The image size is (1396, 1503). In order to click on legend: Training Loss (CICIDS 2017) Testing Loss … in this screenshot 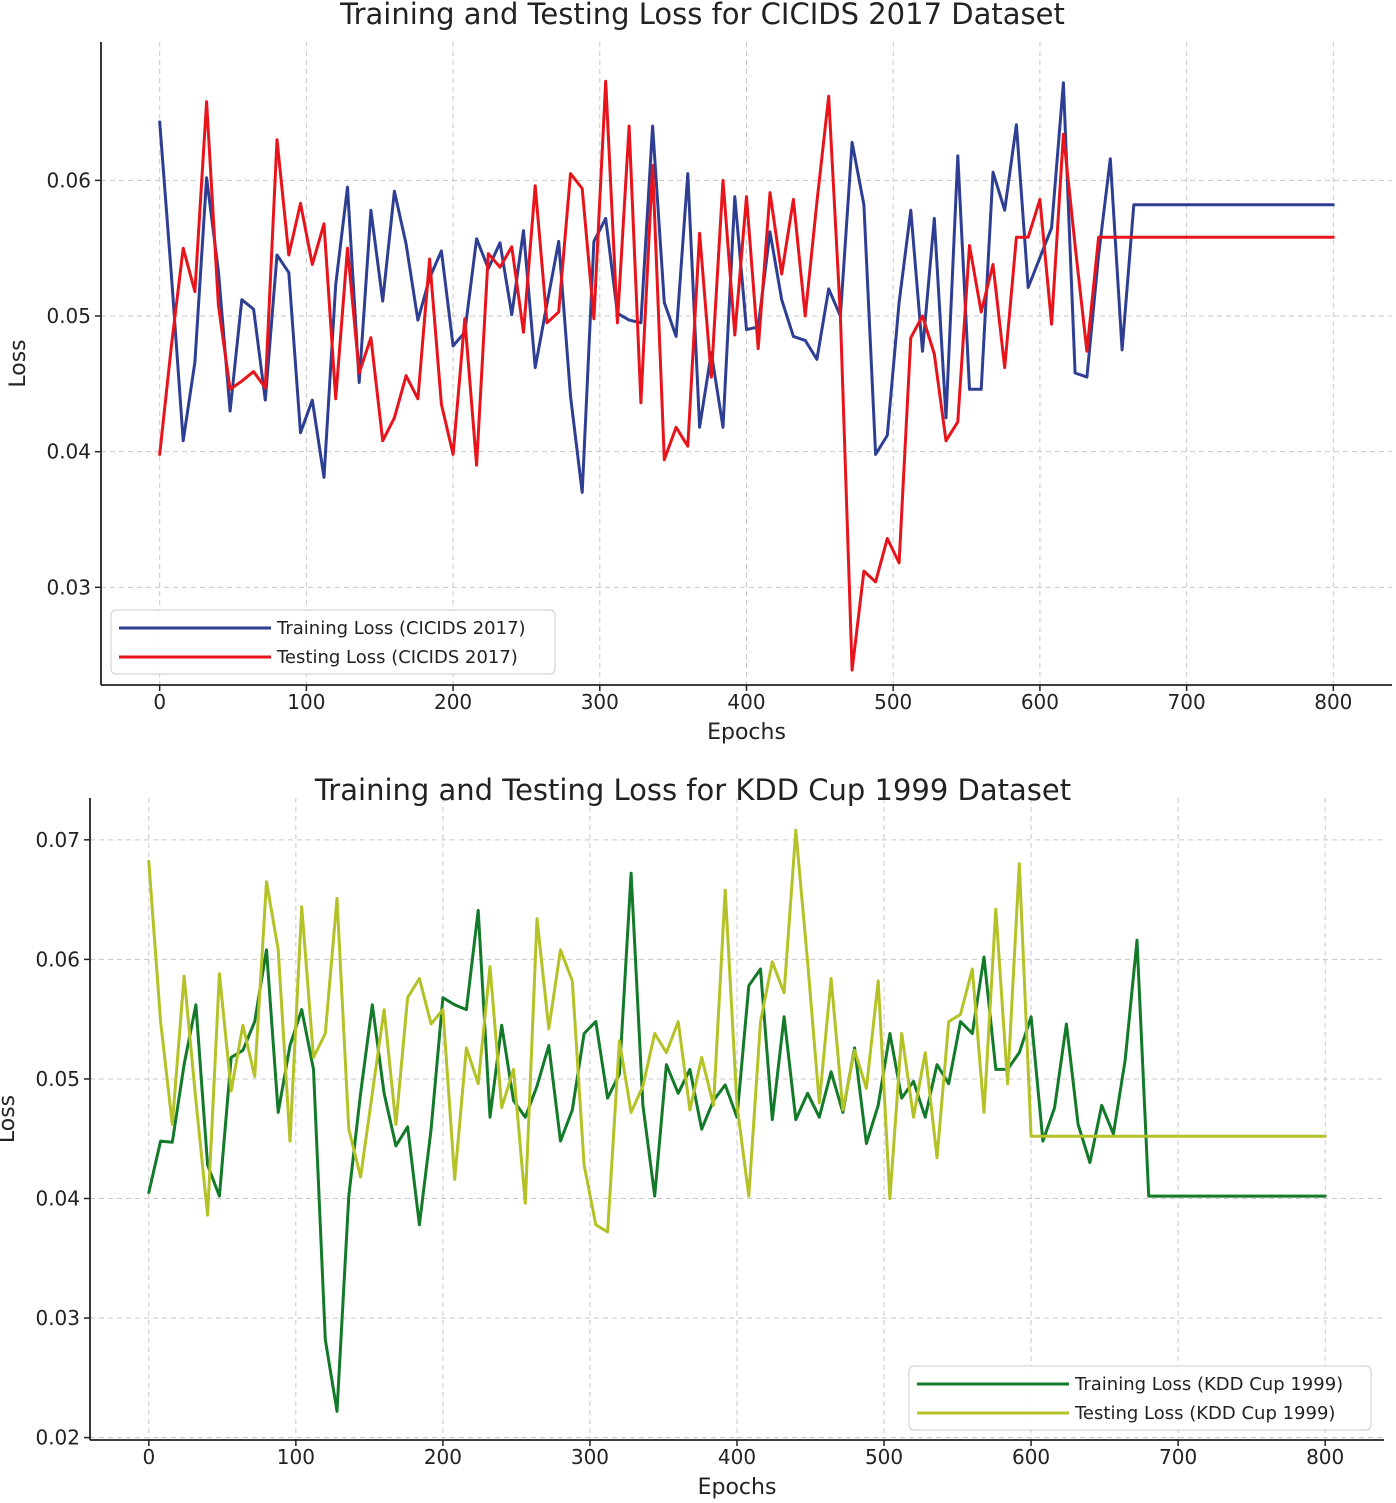, I will do `click(333, 642)`.